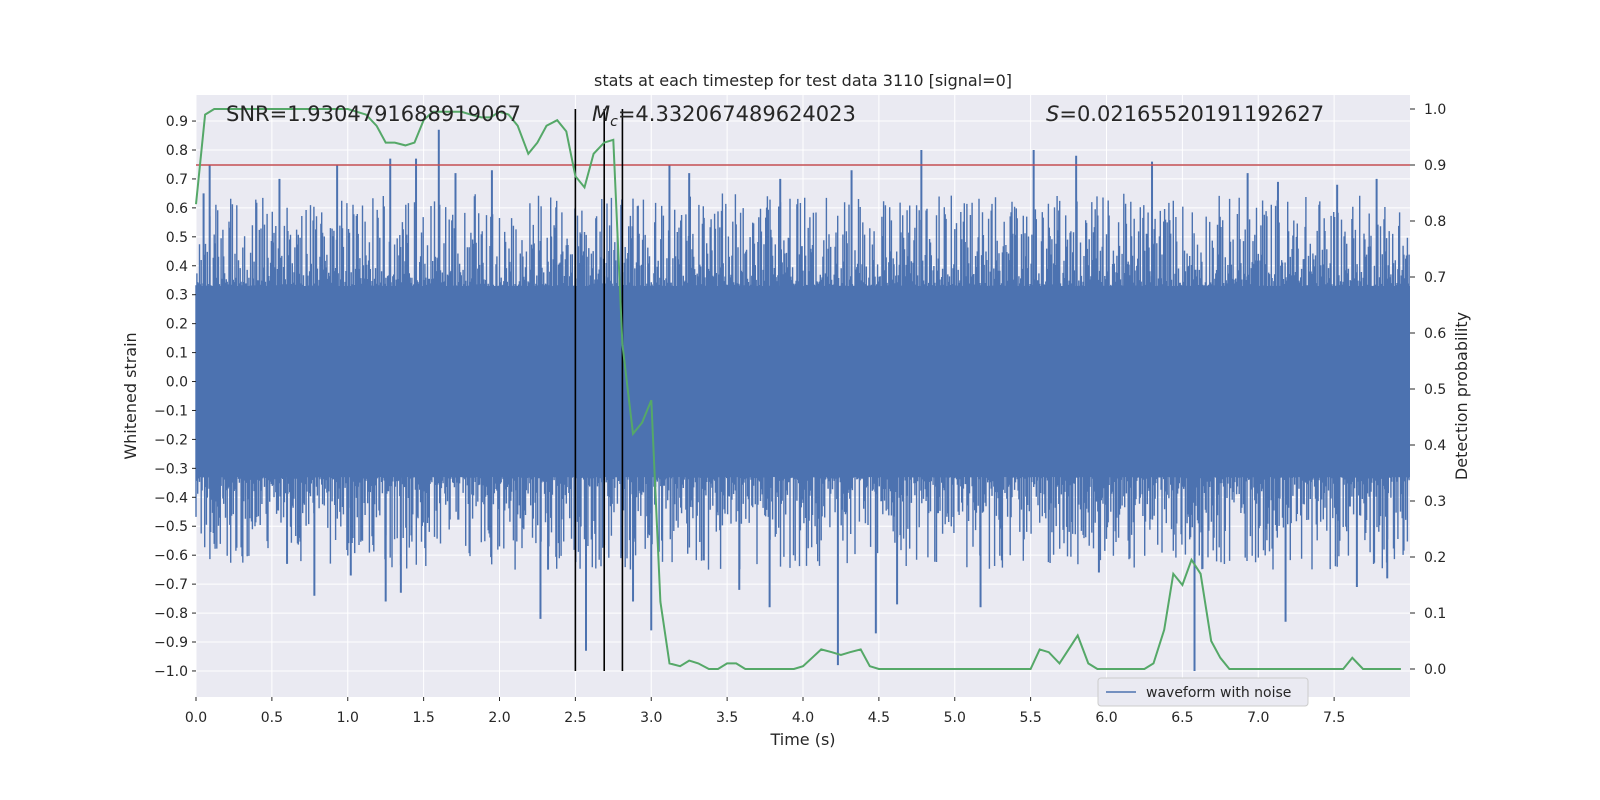 The image size is (1600, 800). What do you see at coordinates (1435, 558) in the screenshot?
I see `y-right-tick-label: 0.2` at bounding box center [1435, 558].